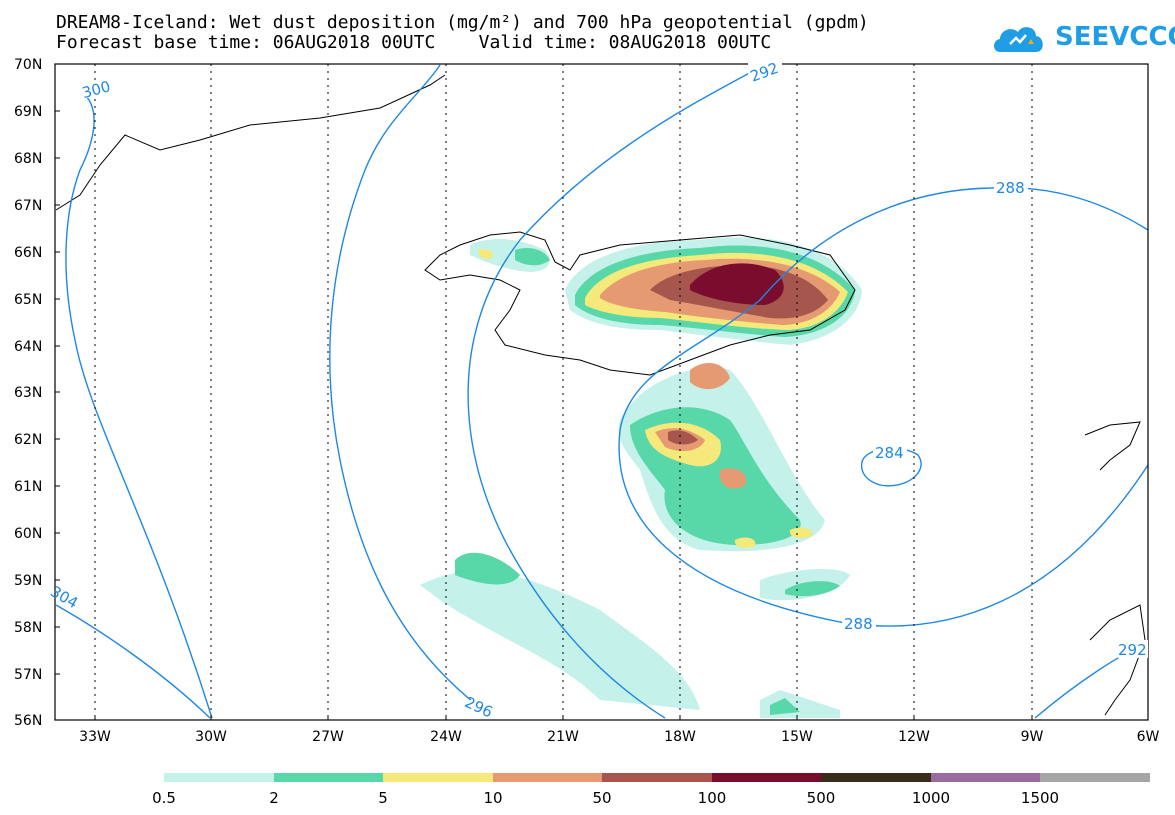 Image resolution: width=1175 pixels, height=815 pixels. Describe the element at coordinates (601, 798) in the screenshot. I see `colorbar-label: 50` at that location.